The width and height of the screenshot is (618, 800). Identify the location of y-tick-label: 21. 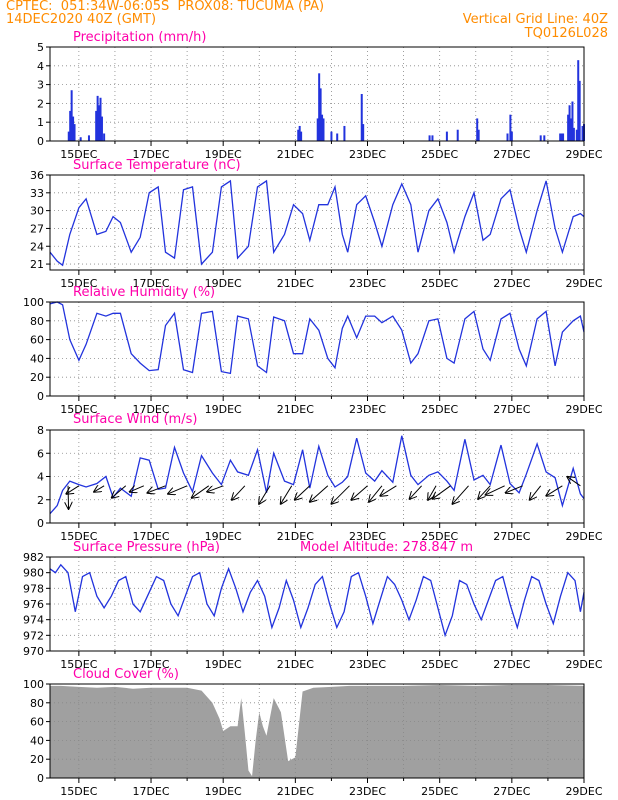
(37, 264).